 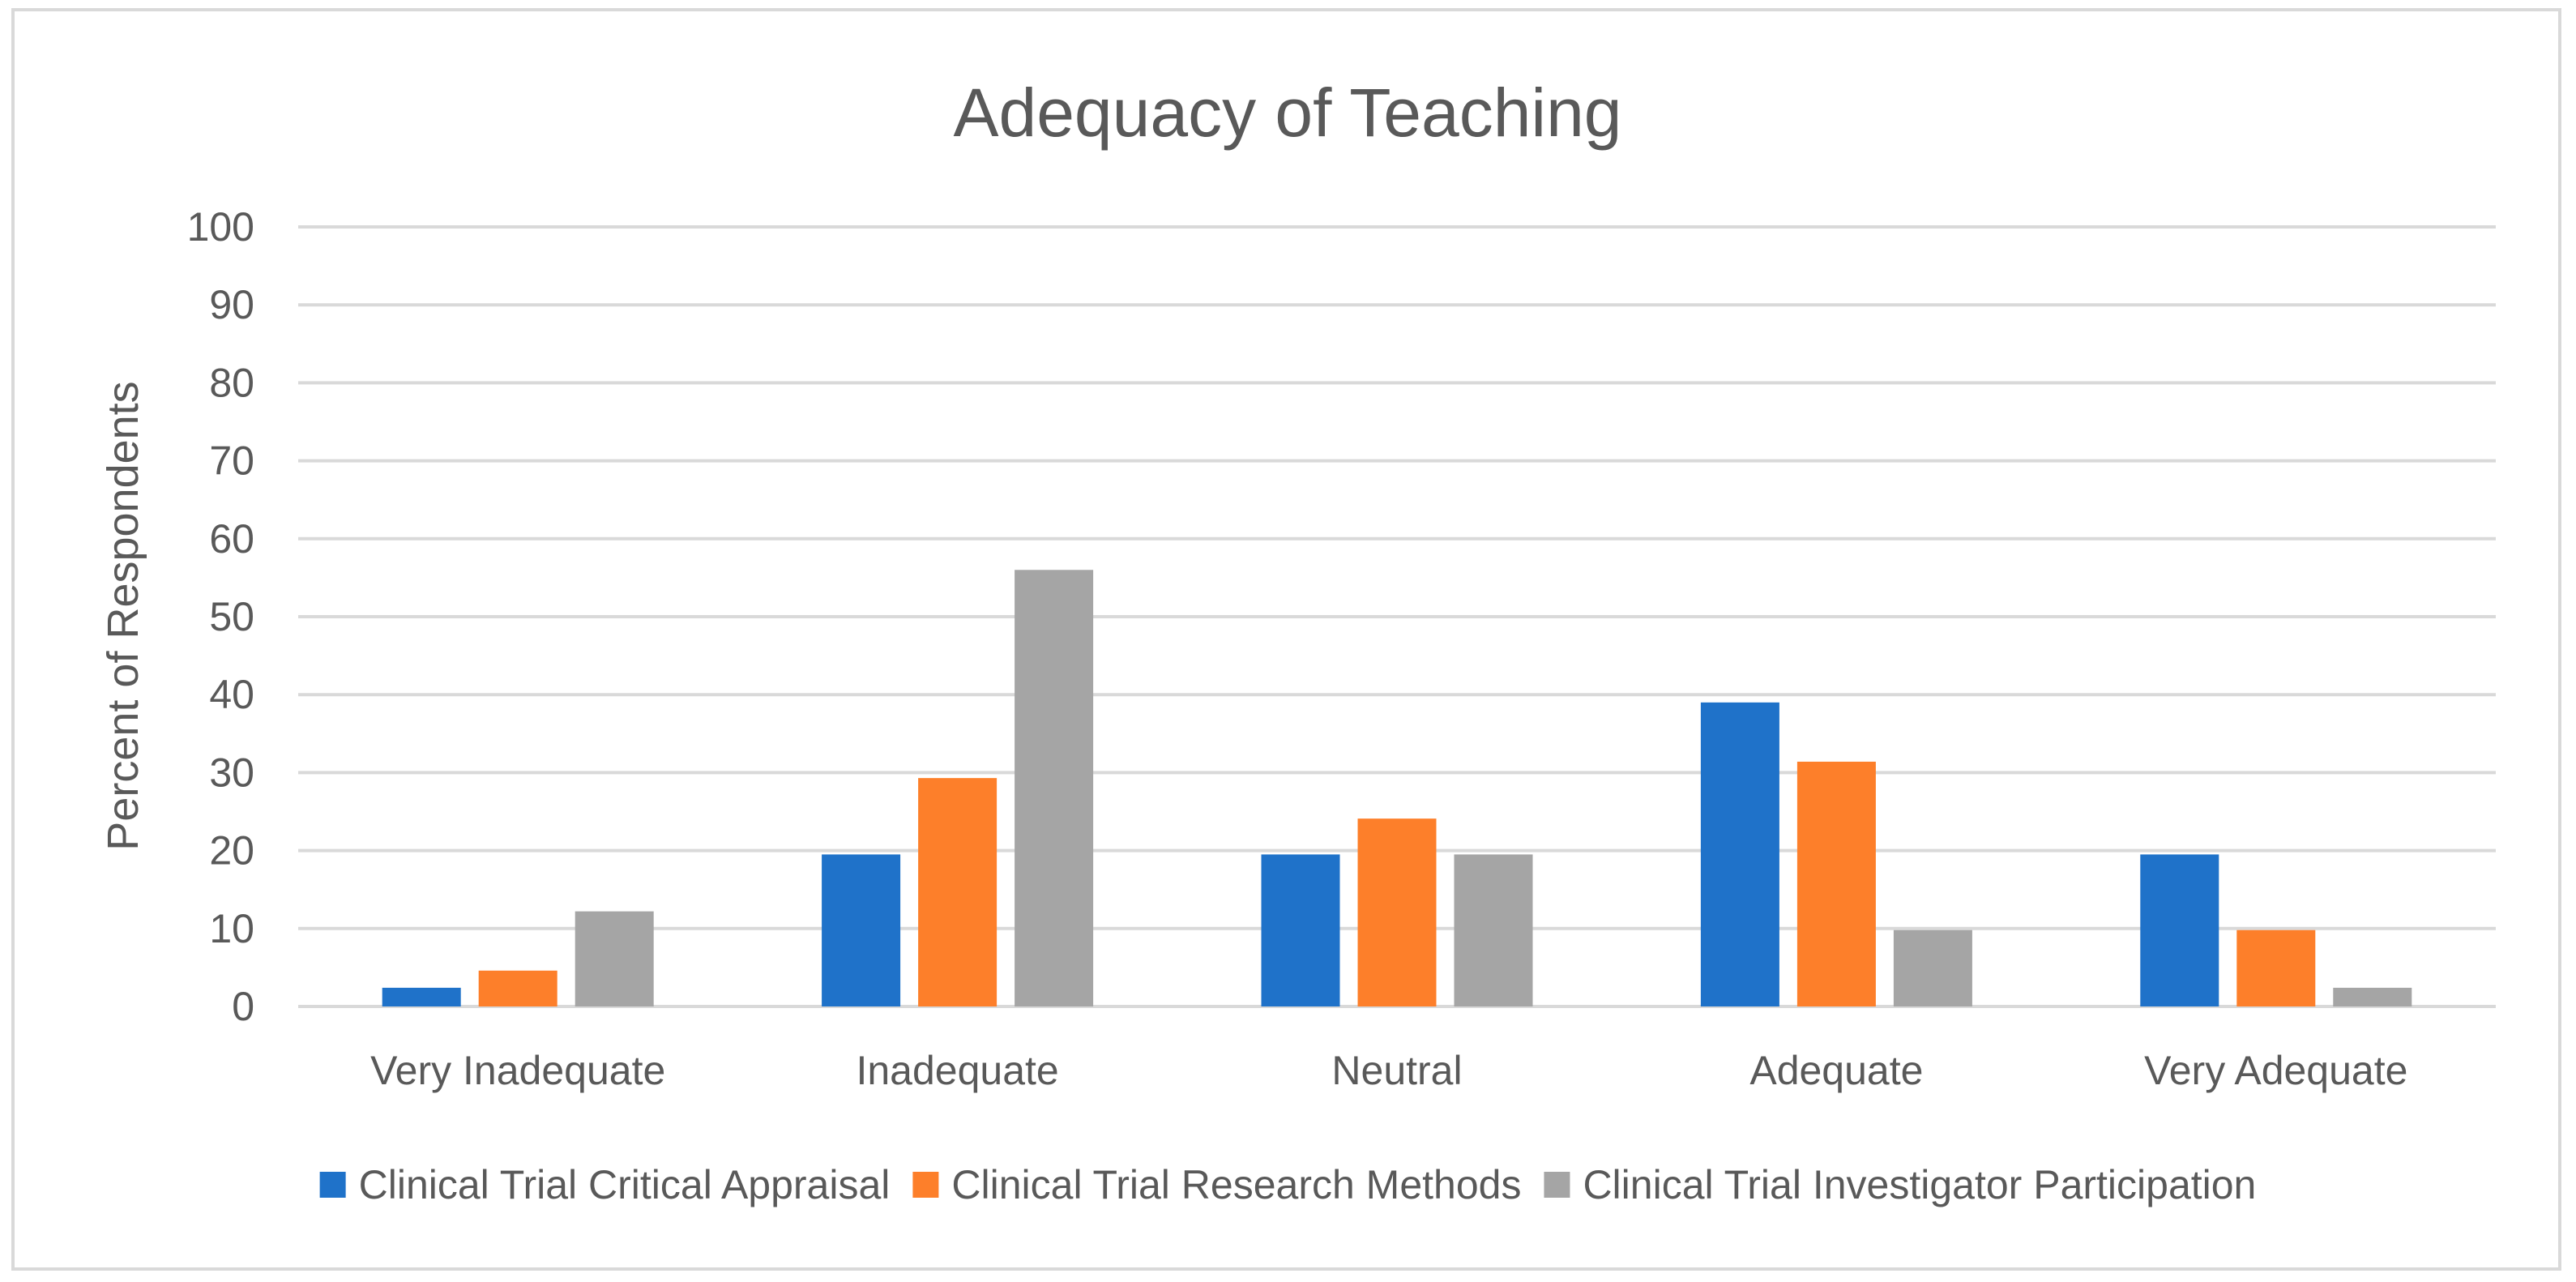 What do you see at coordinates (220, 227) in the screenshot?
I see `y-tick-label: 100` at bounding box center [220, 227].